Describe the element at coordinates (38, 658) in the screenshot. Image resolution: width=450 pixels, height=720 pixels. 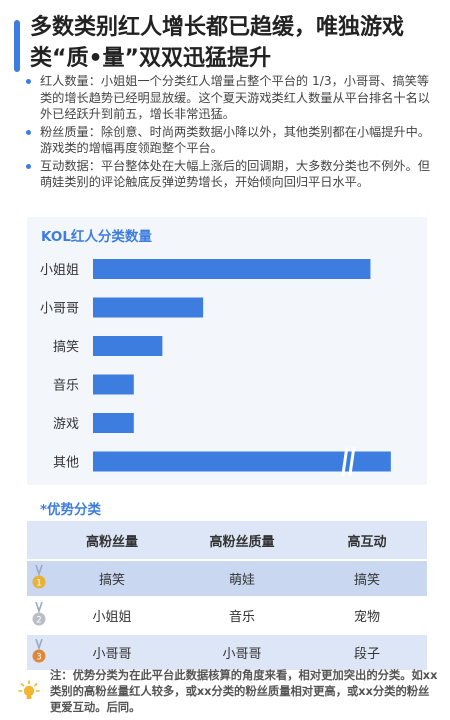
I see `rank-number: 3` at that location.